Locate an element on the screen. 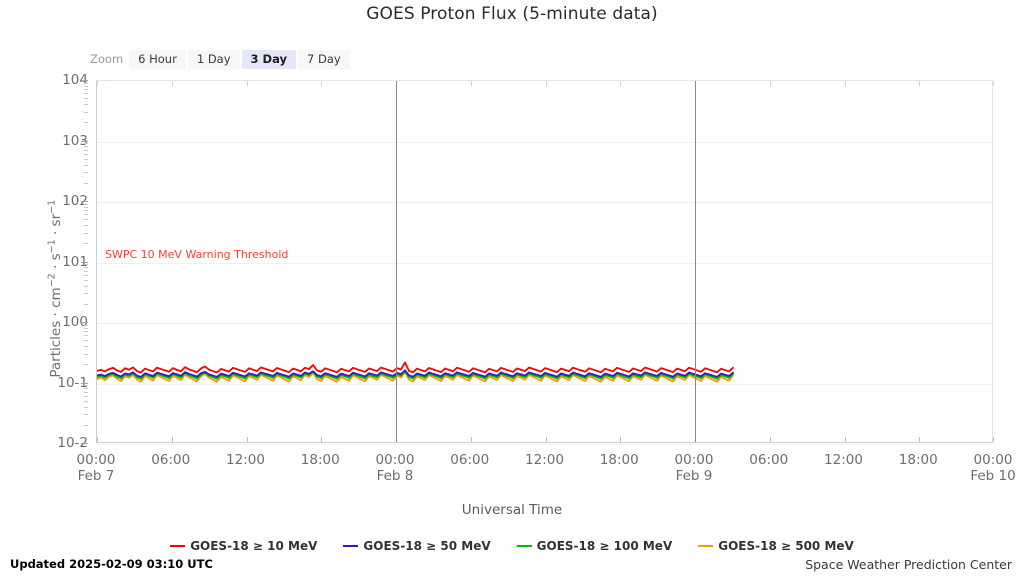  x-axis-tick-group: 00:00 Feb 10 is located at coordinates (986, 468).